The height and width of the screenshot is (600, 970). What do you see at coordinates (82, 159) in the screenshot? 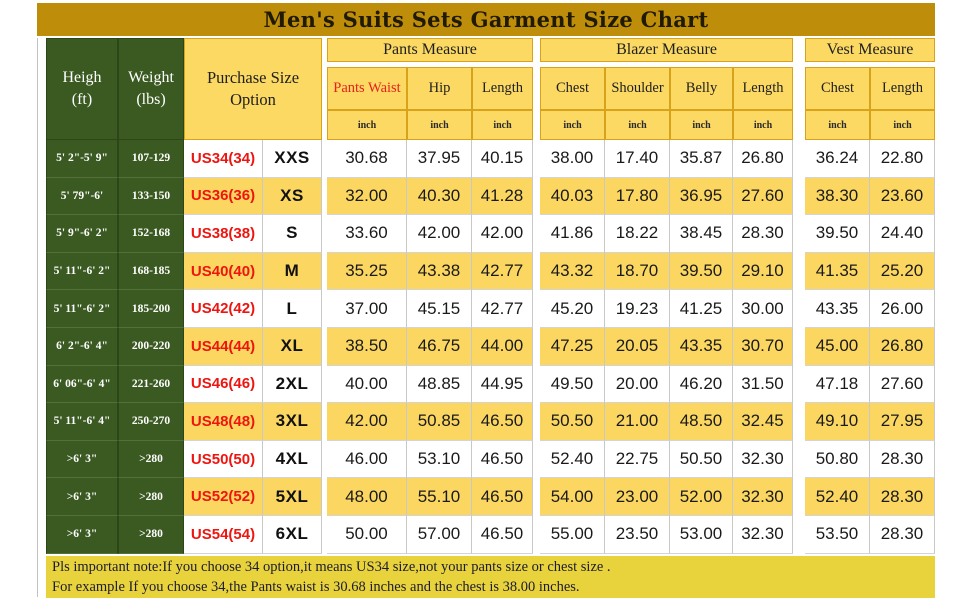
I see `height-cell: 5' 2"-5' 9"` at bounding box center [82, 159].